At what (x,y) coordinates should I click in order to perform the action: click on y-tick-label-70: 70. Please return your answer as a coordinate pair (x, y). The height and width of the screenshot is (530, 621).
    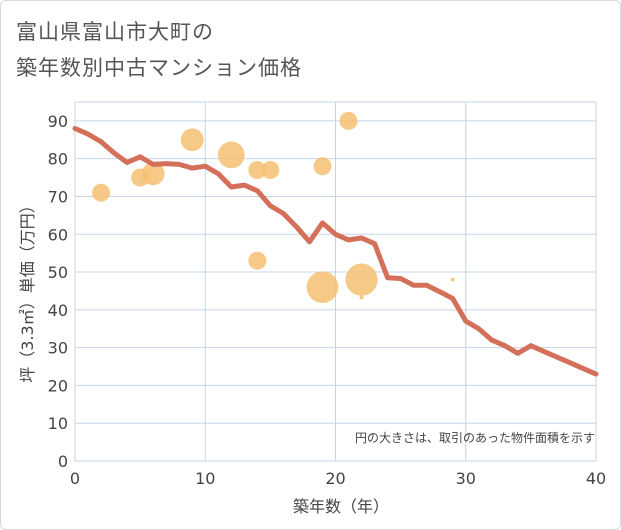
    Looking at the image, I should click on (58, 196).